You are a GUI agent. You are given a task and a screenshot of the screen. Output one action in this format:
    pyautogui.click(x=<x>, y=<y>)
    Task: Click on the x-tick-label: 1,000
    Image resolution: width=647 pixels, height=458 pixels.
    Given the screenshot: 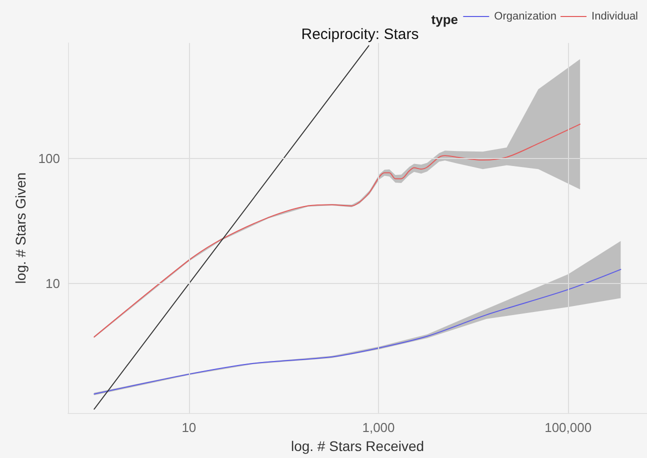 What is the action you would take?
    pyautogui.click(x=378, y=428)
    